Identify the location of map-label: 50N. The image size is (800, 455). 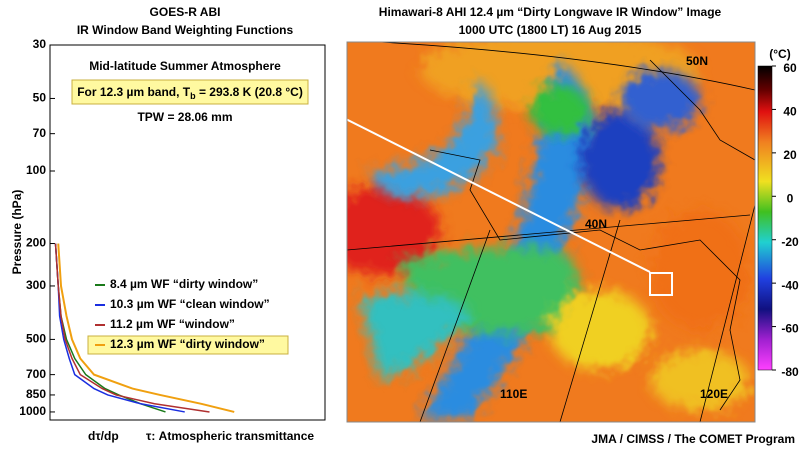
(697, 61).